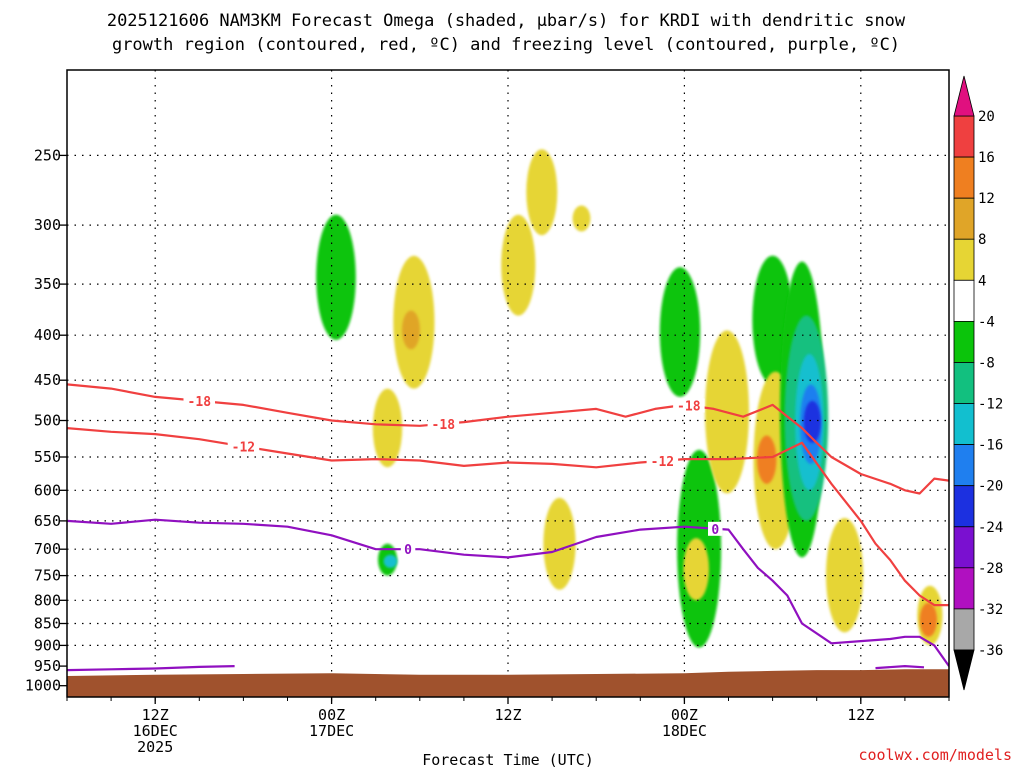  Describe the element at coordinates (47, 645) in the screenshot. I see `y-tick-label-900: 900` at that location.